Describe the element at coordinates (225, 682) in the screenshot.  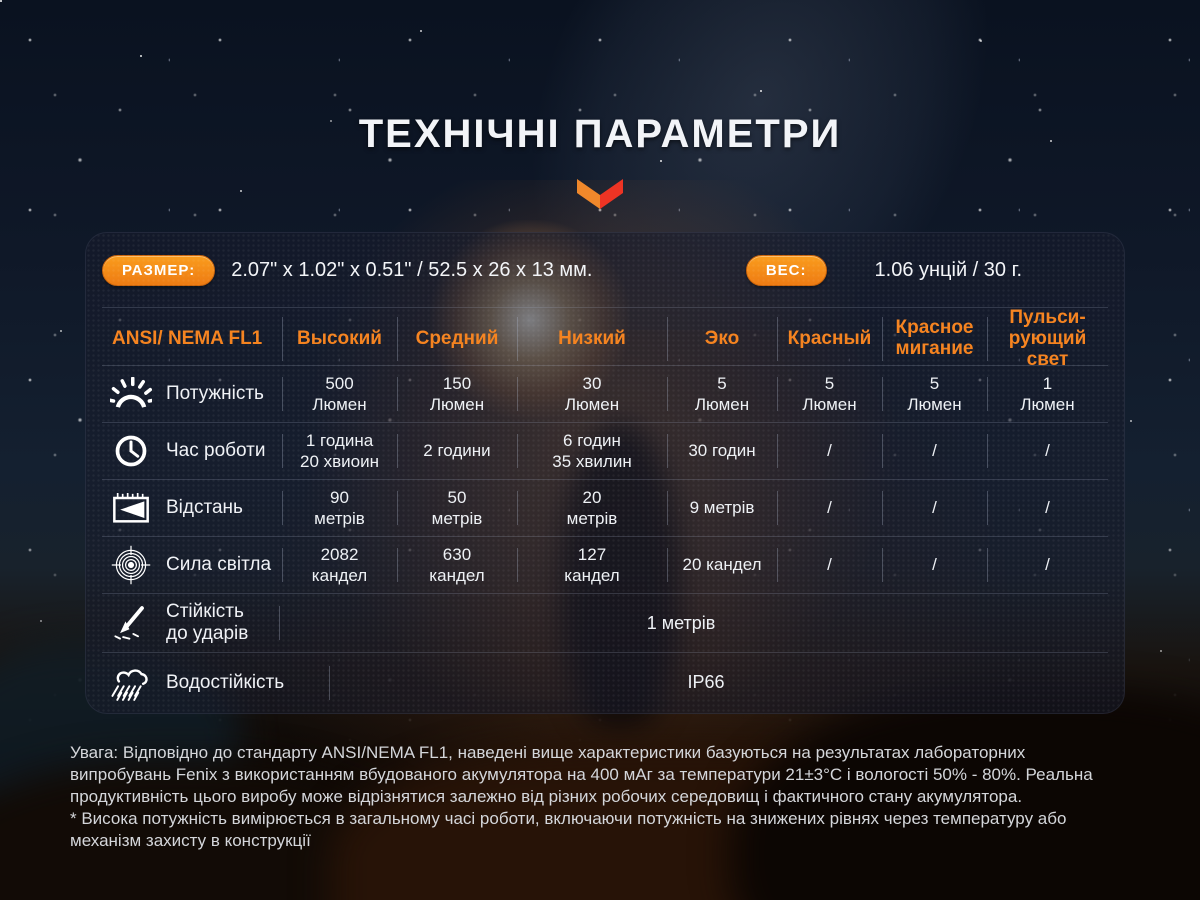
I see `row-label: Водостійкість` at that location.